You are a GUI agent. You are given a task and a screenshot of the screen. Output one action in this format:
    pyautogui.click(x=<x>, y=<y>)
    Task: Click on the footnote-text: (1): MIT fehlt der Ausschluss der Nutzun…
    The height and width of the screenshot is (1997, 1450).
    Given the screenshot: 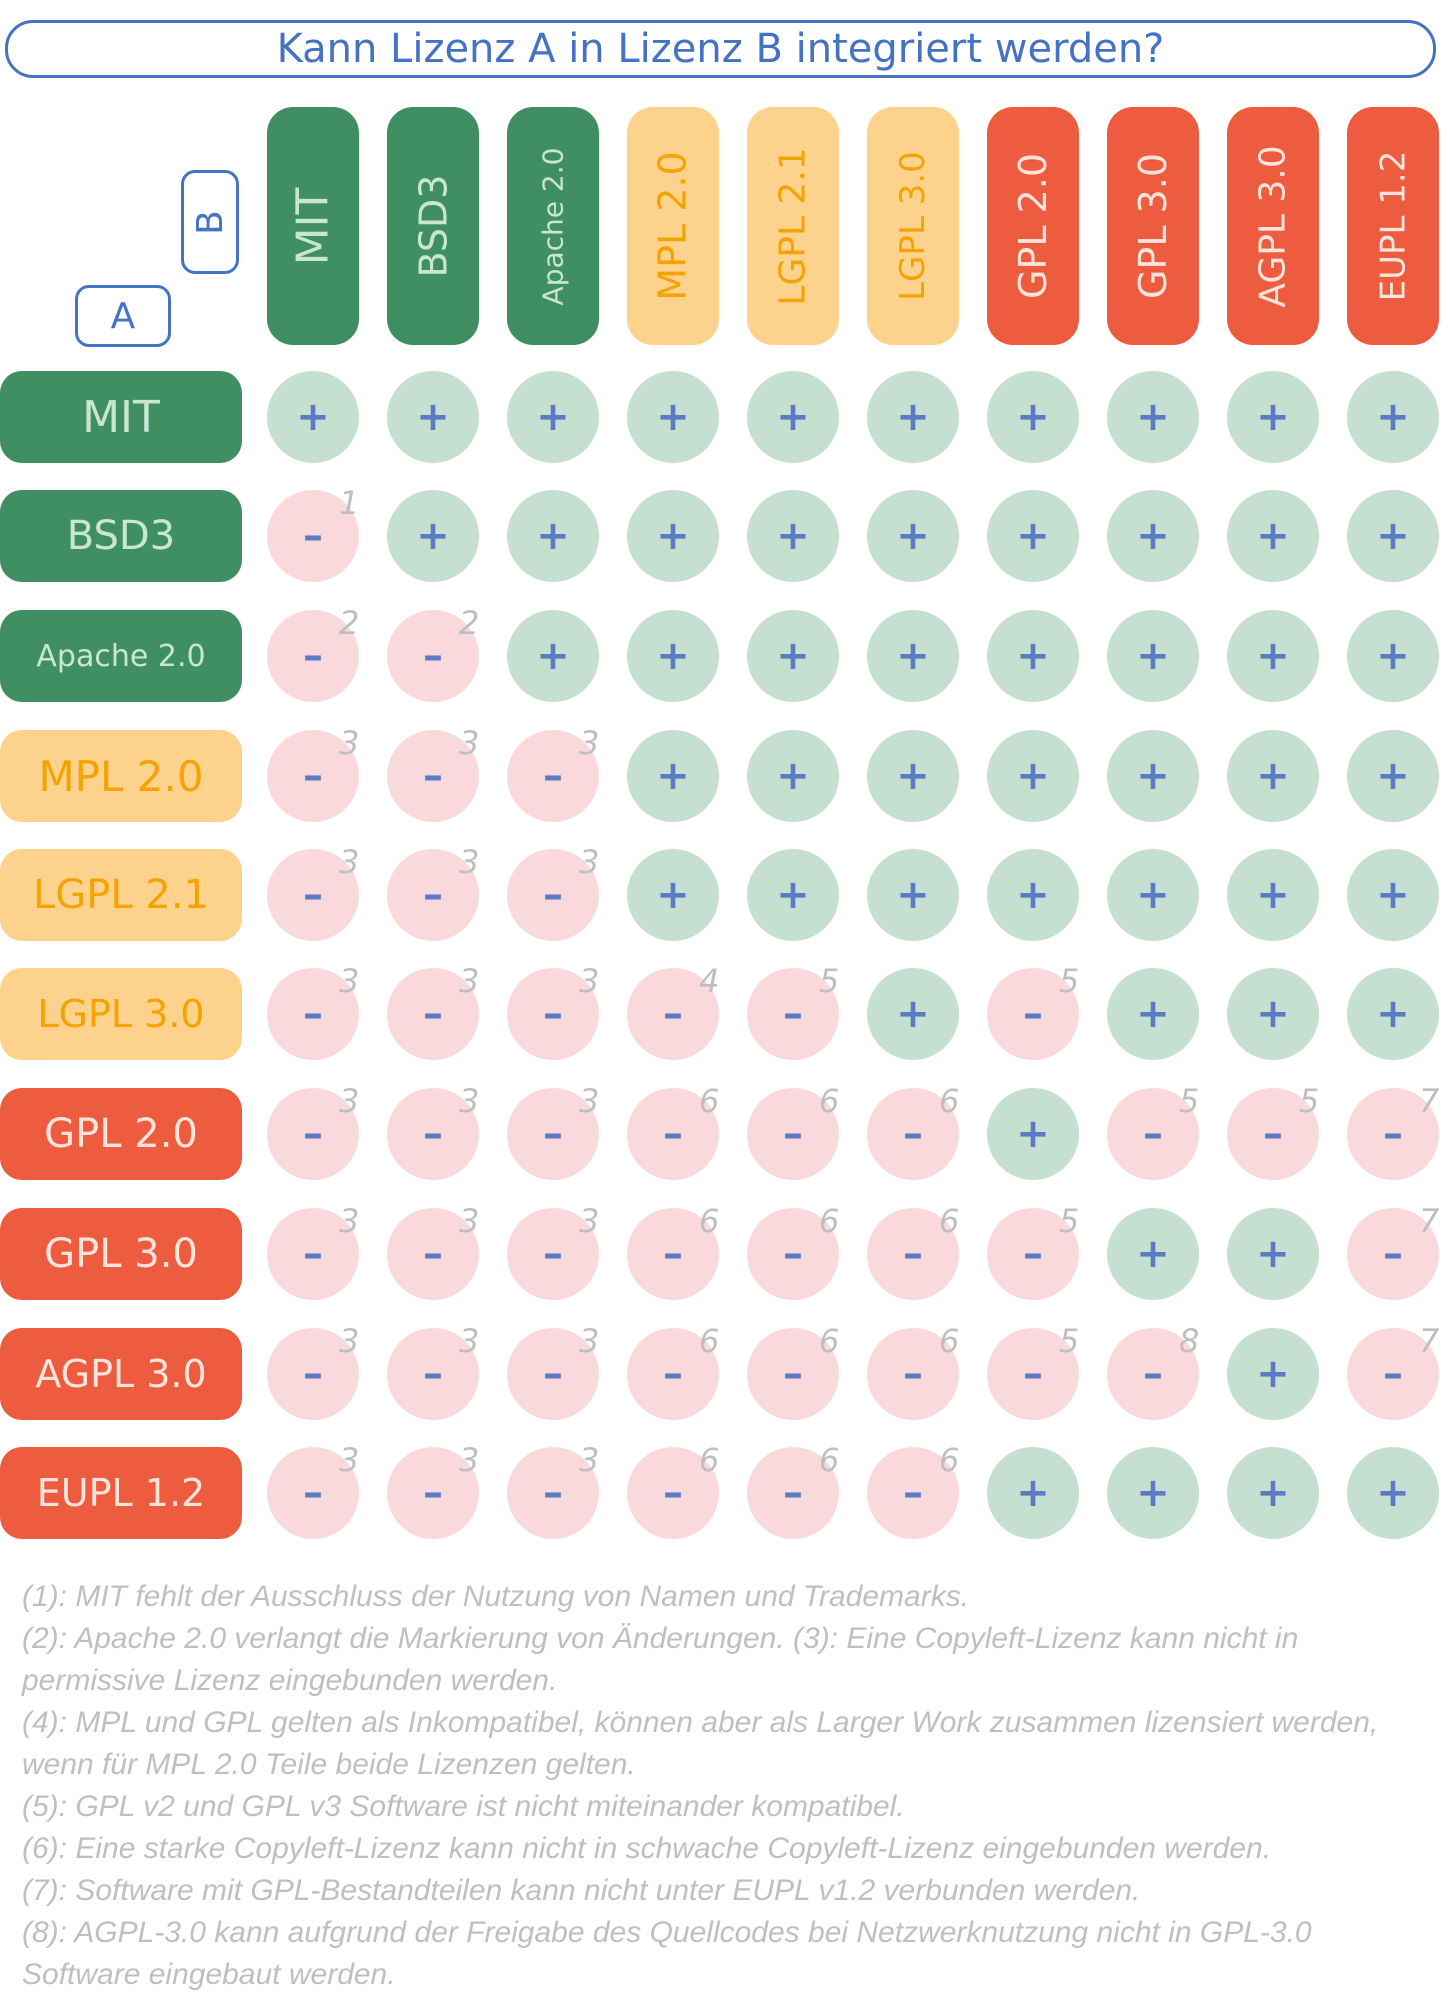 What is the action you would take?
    pyautogui.click(x=496, y=1596)
    